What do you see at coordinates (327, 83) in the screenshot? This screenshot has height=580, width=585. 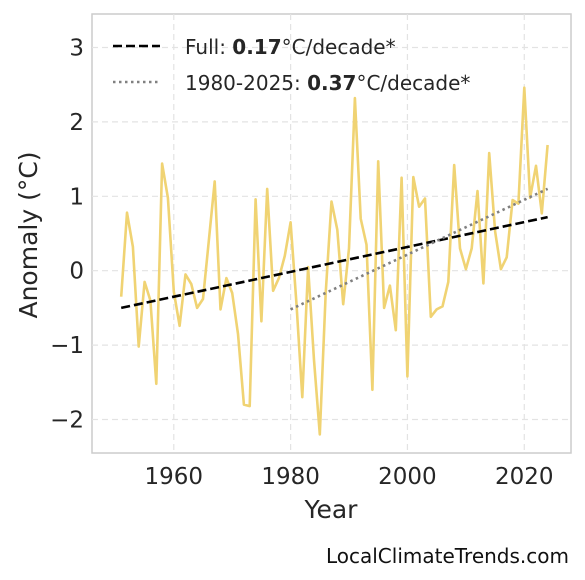 I see `legend-recent-text: 1980-2025: 0.37°C/decade*` at bounding box center [327, 83].